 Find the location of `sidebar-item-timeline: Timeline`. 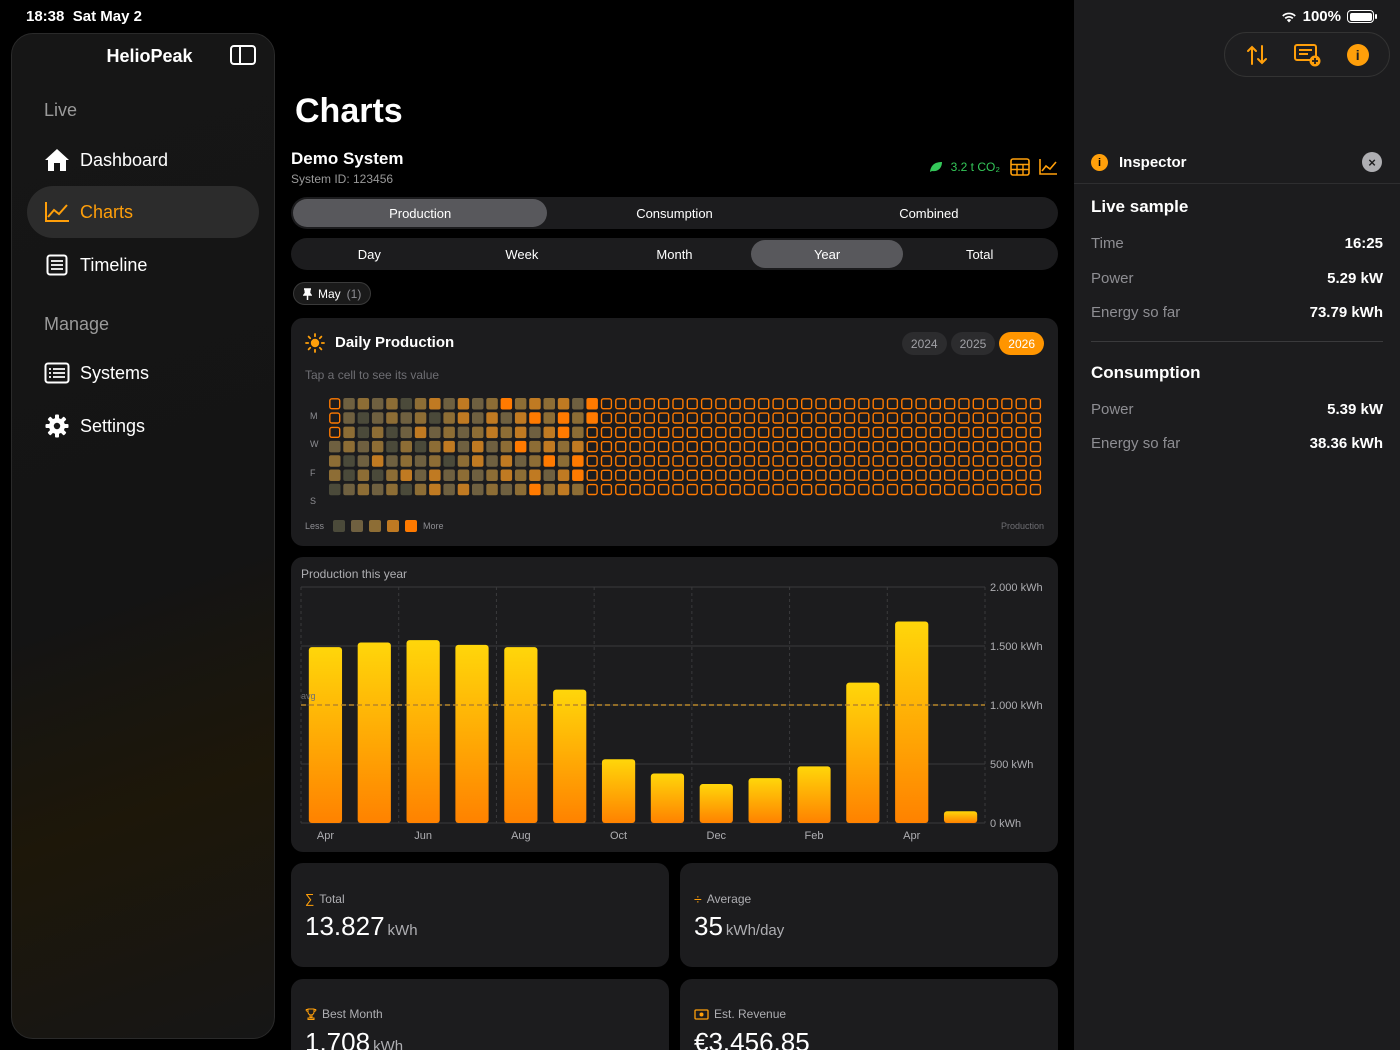

sidebar-item-timeline: Timeline is located at coordinates (143, 265).